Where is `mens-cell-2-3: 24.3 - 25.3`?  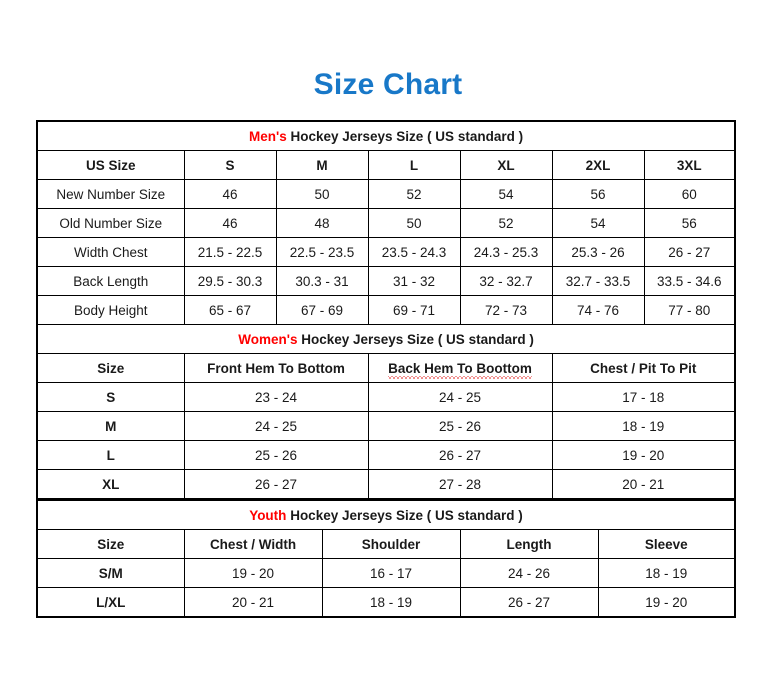 mens-cell-2-3: 24.3 - 25.3 is located at coordinates (506, 252).